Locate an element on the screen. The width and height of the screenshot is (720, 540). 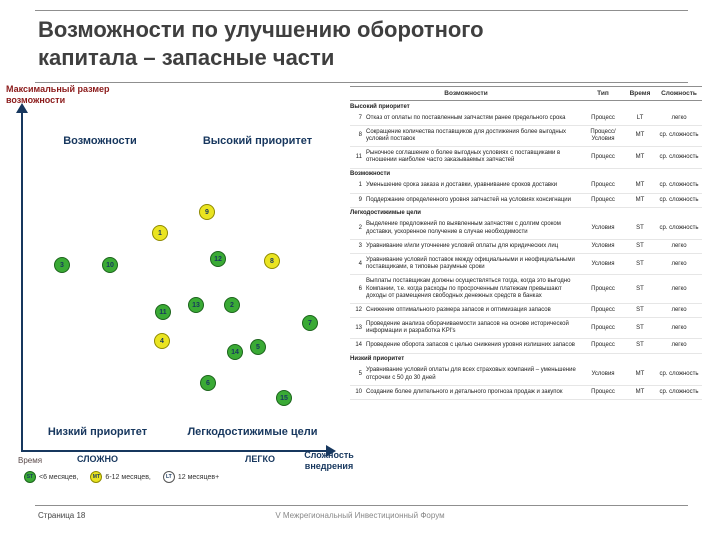
cell-time: LT is located at coordinates (640, 118).